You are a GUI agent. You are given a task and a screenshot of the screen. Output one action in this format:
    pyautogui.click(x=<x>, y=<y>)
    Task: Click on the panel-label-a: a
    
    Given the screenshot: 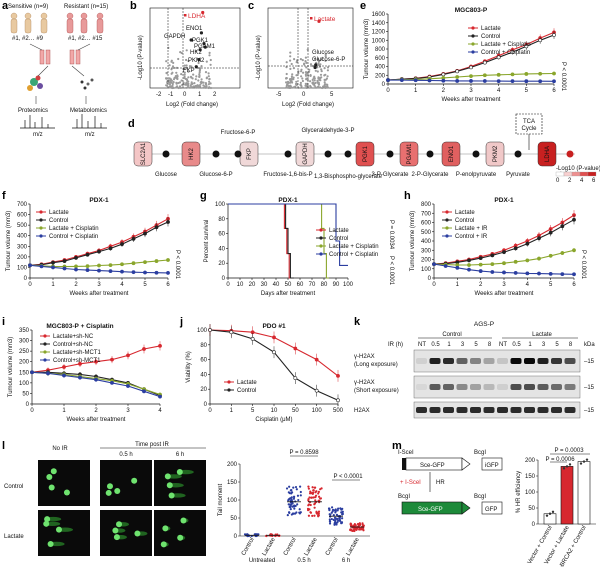 What is the action you would take?
    pyautogui.click(x=5, y=6)
    